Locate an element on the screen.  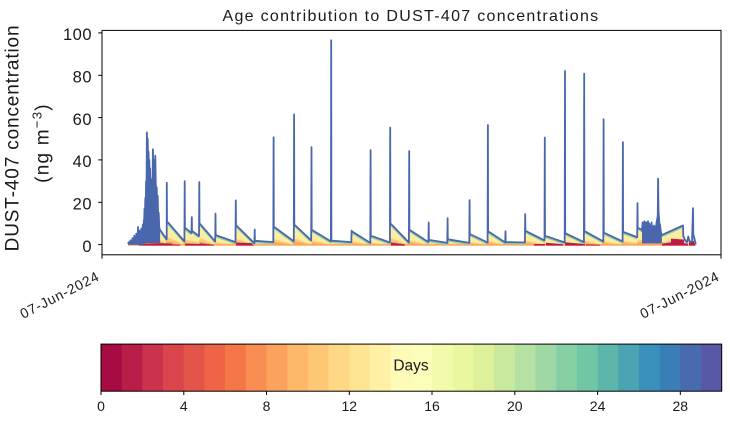
svg-text: 24 is located at coordinates (598, 406).